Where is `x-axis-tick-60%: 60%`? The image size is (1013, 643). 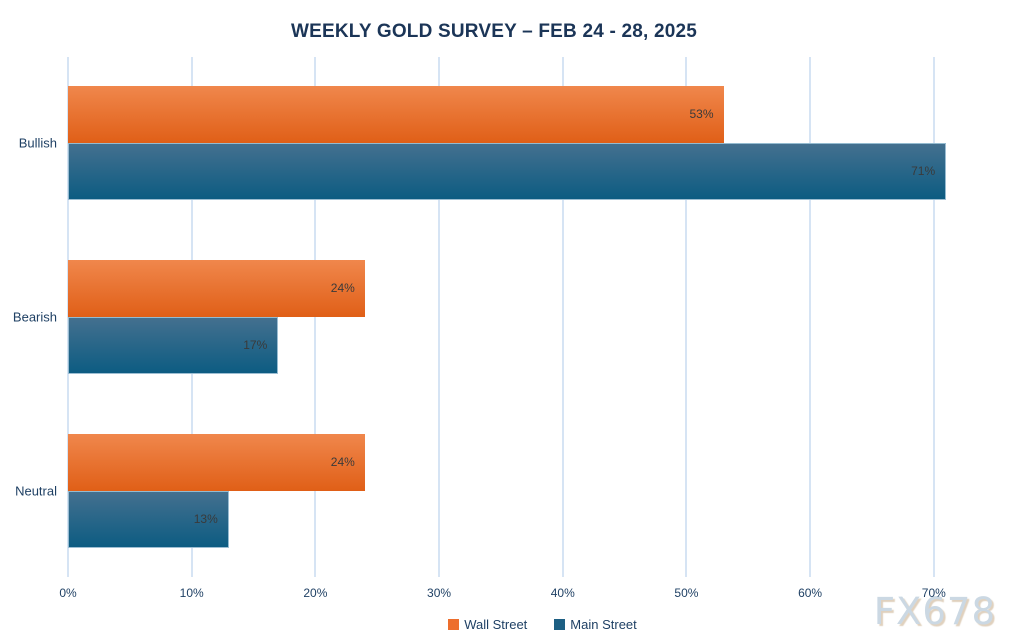
x-axis-tick-60%: 60% is located at coordinates (810, 593).